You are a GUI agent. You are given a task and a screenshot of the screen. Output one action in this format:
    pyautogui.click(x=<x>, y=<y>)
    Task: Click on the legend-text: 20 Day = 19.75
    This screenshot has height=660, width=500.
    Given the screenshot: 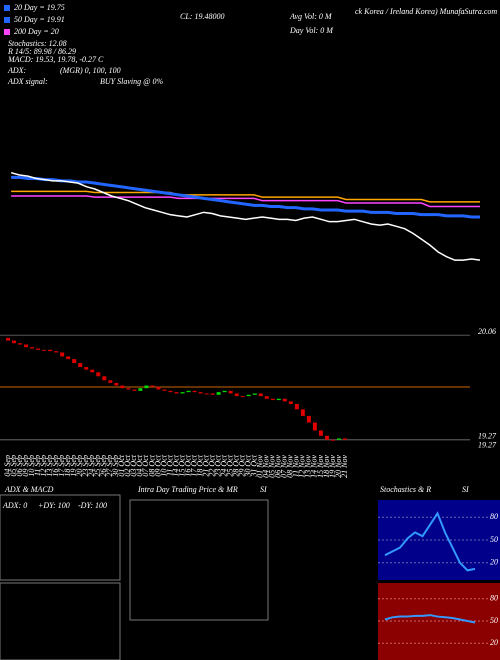 What is the action you would take?
    pyautogui.click(x=39, y=7)
    